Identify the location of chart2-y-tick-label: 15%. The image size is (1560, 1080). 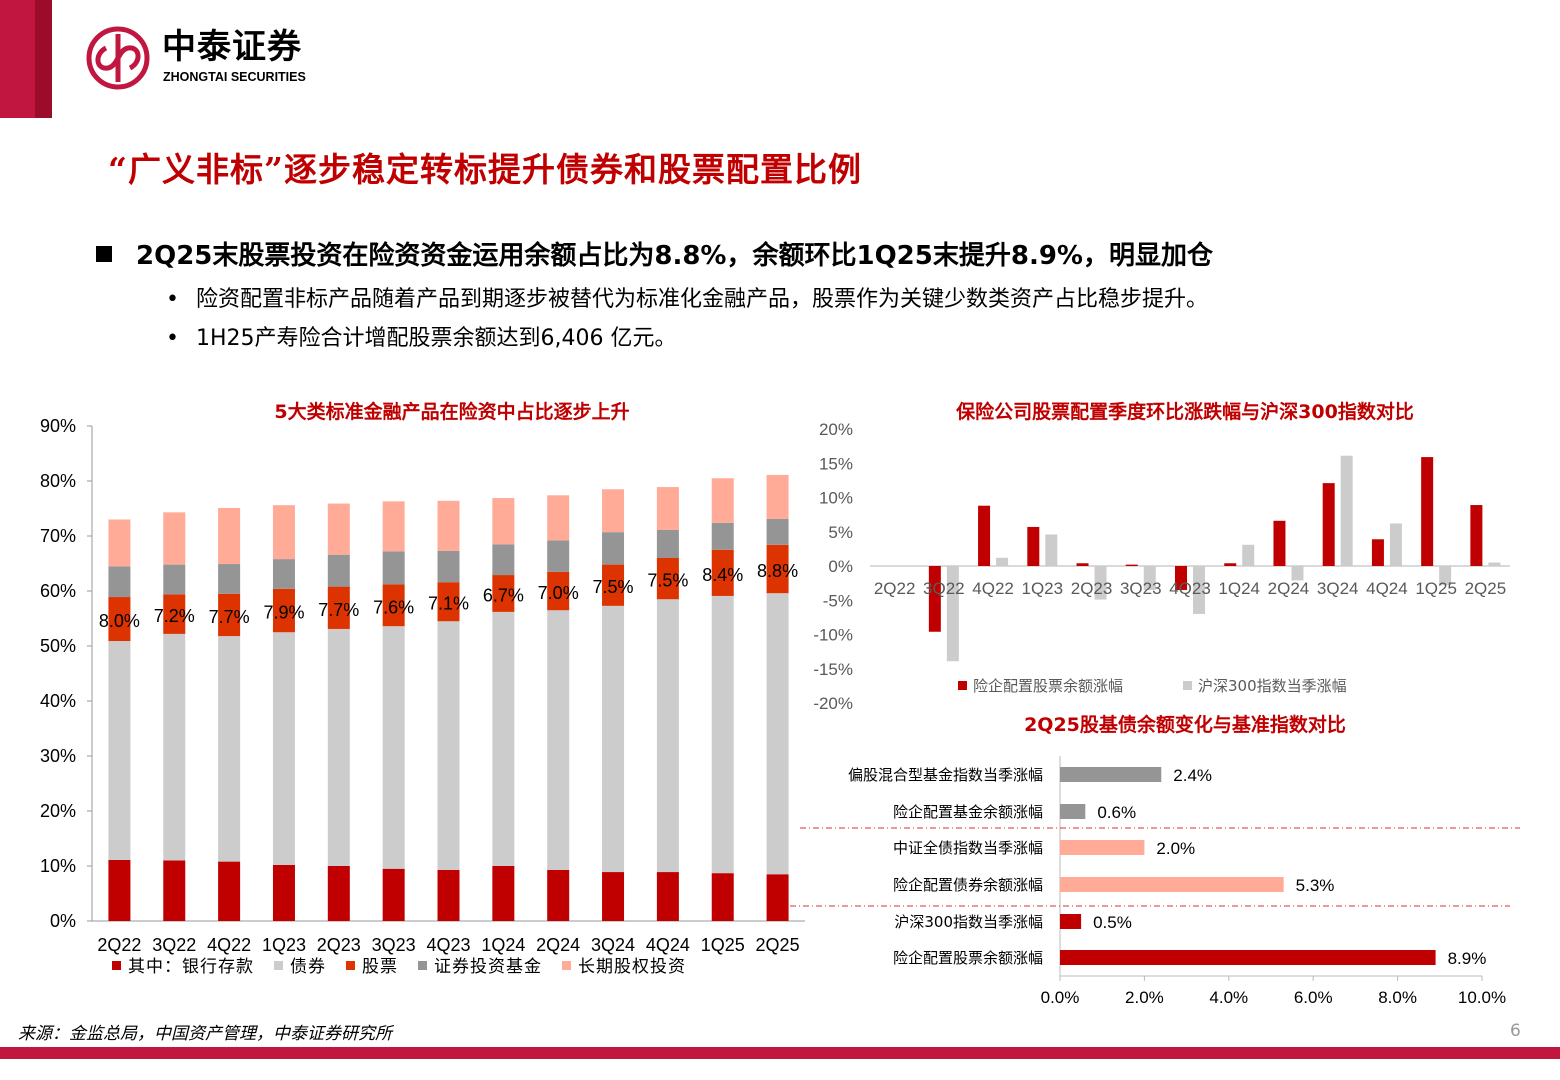
(836, 463).